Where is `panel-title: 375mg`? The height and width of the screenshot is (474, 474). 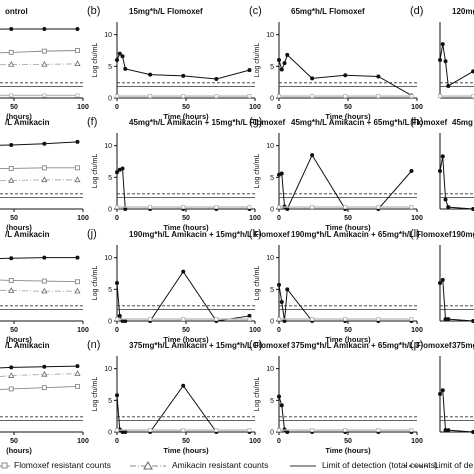 panel-title: 375mg is located at coordinates (463, 345).